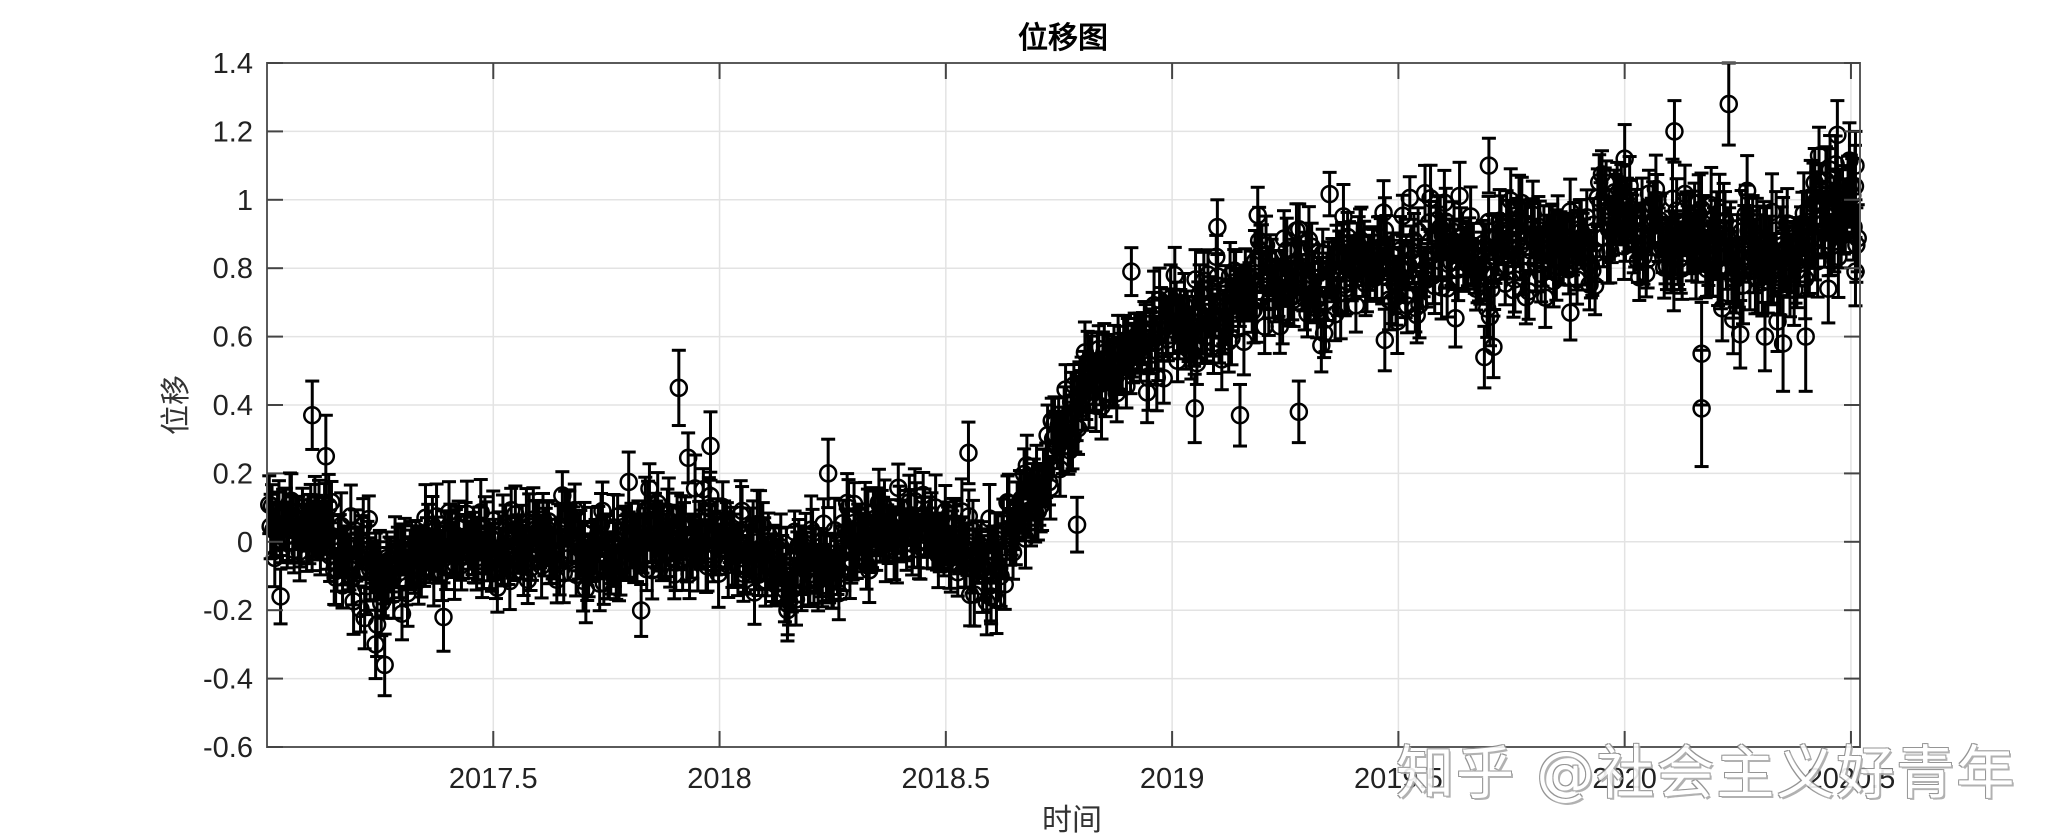  I want to click on x-tick-label: 2018, so click(719, 779).